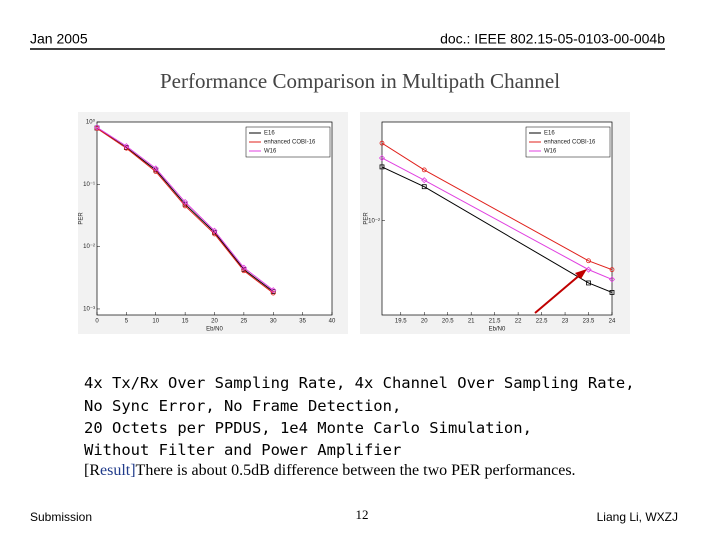 The height and width of the screenshot is (540, 720). What do you see at coordinates (565, 322) in the screenshot?
I see `x-tick-label: 23` at bounding box center [565, 322].